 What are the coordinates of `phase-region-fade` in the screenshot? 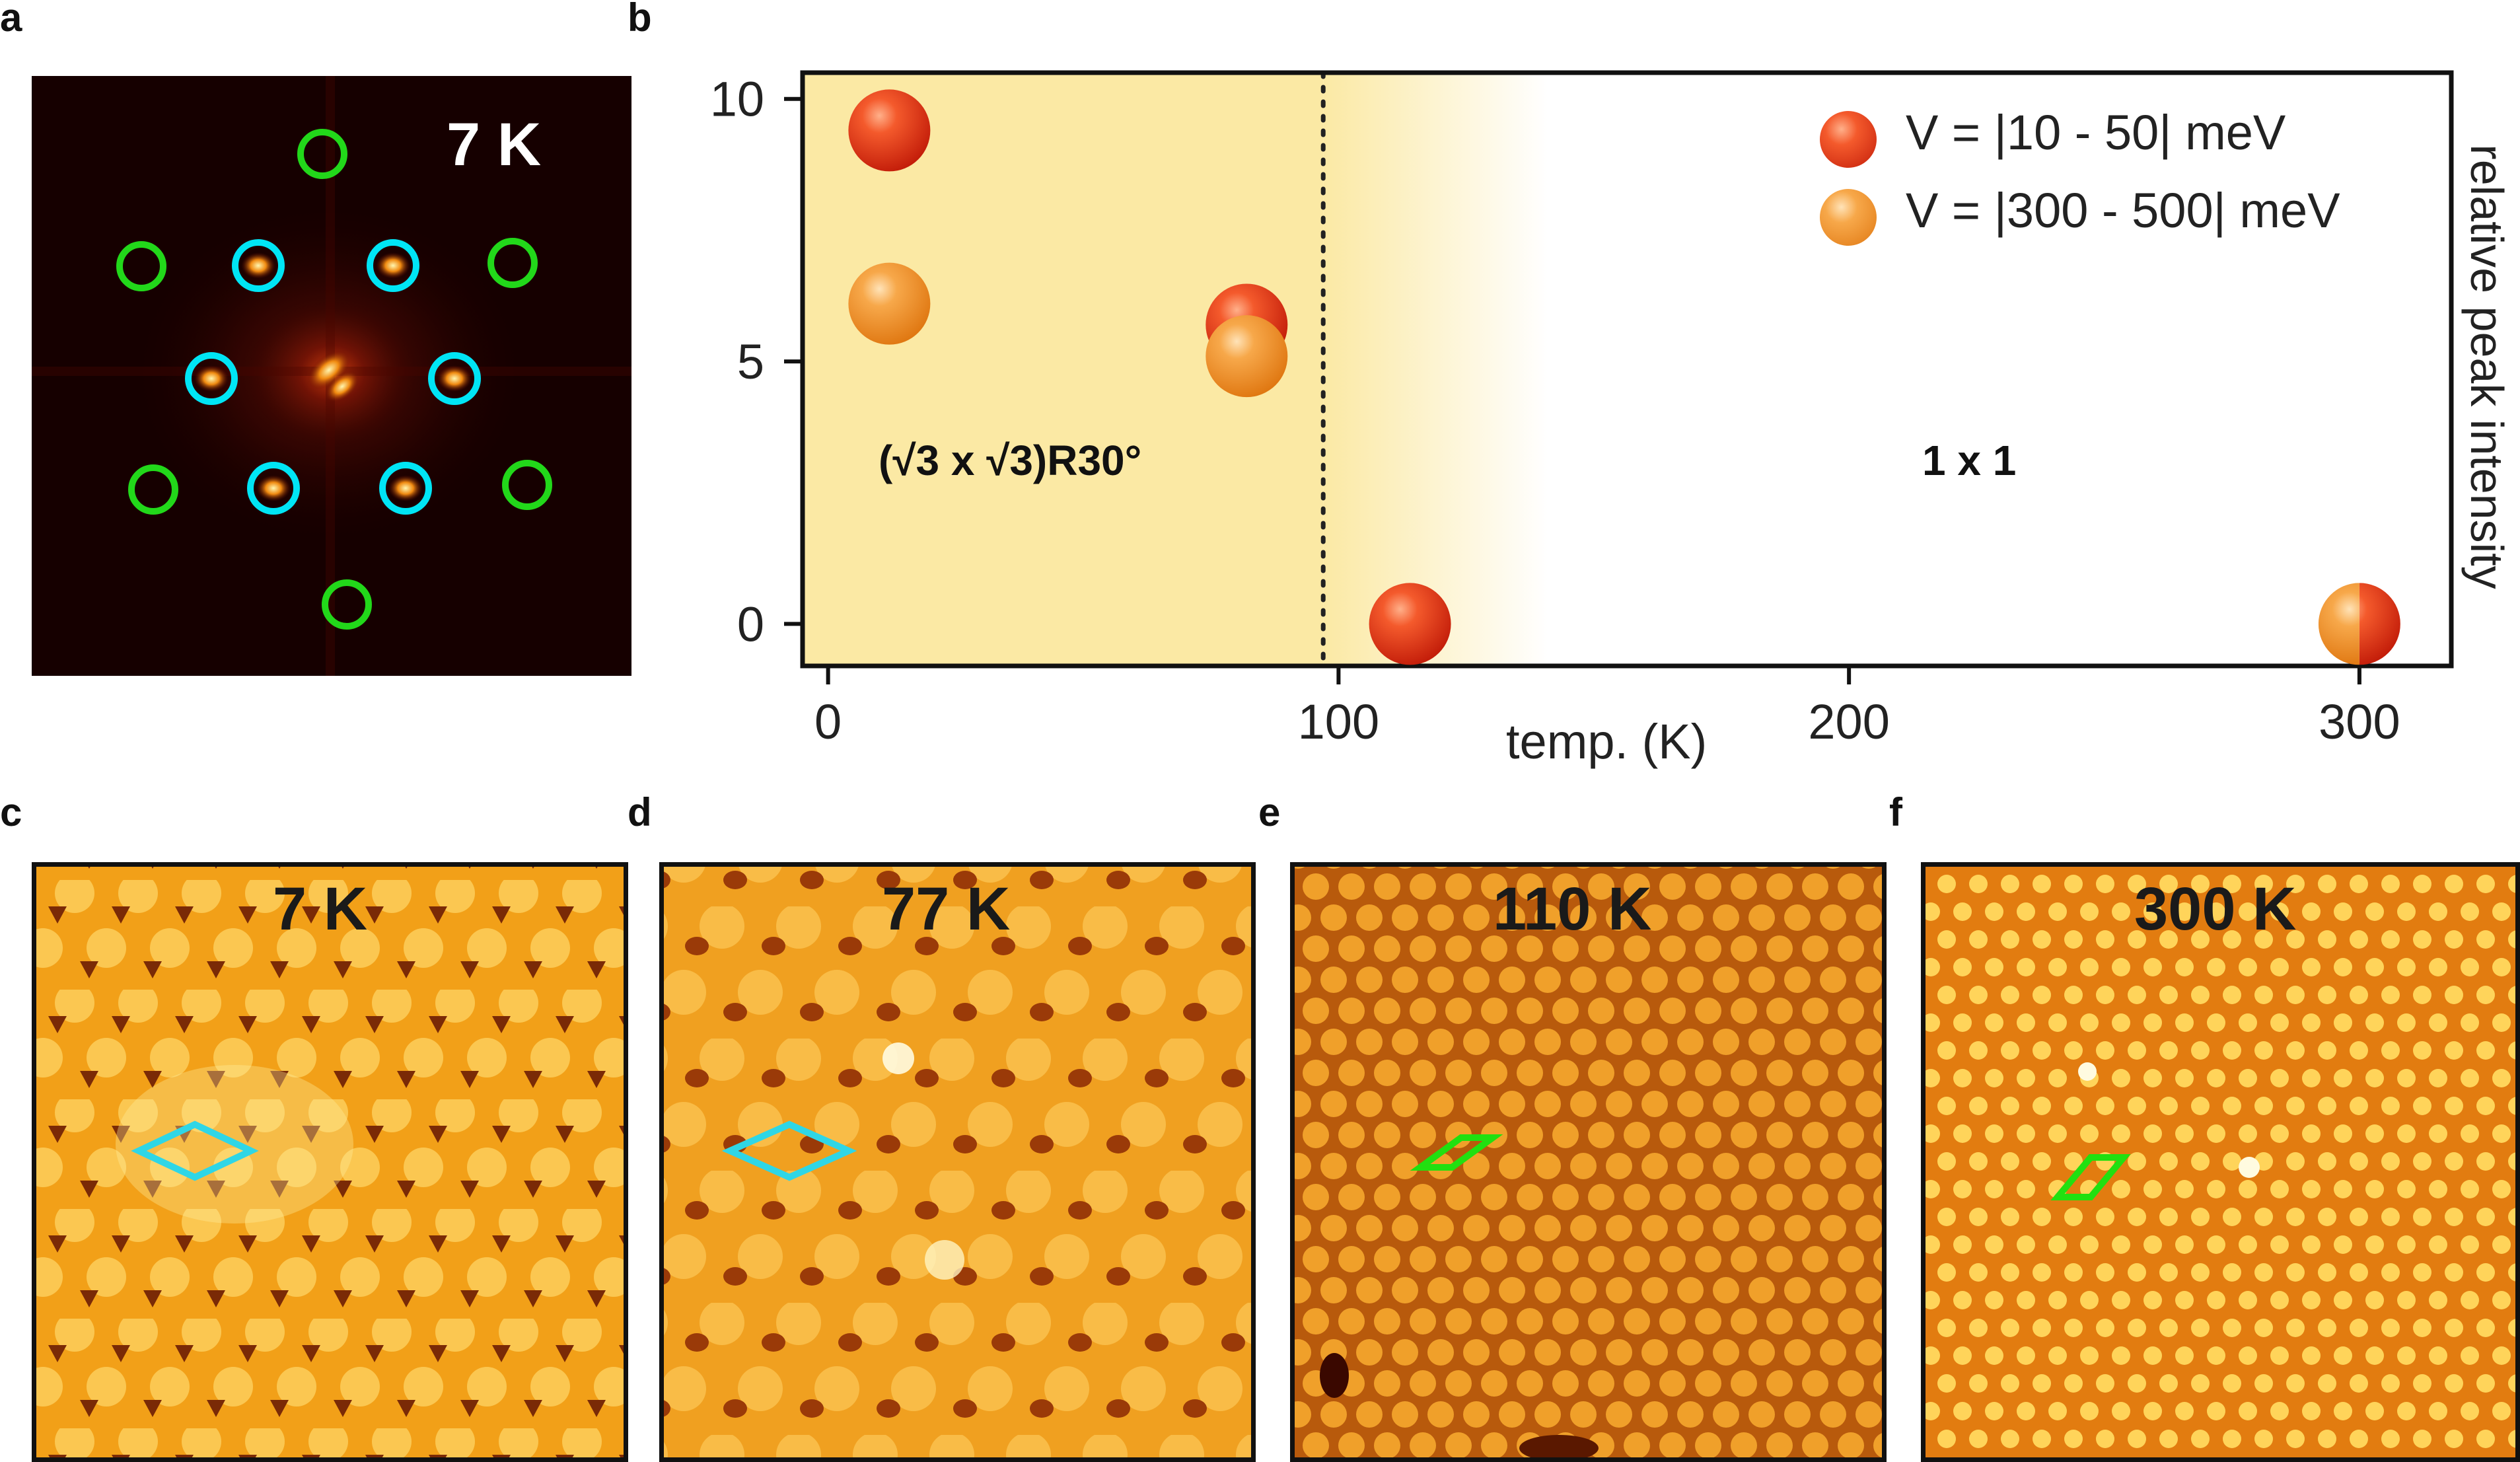 It's located at (1435, 369).